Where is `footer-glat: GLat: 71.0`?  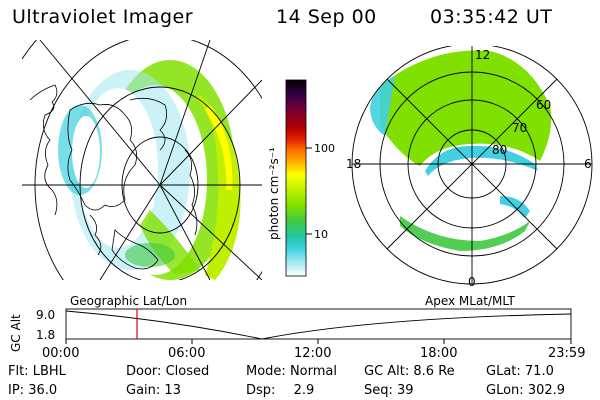 footer-glat: GLat: 71.0 is located at coordinates (520, 371).